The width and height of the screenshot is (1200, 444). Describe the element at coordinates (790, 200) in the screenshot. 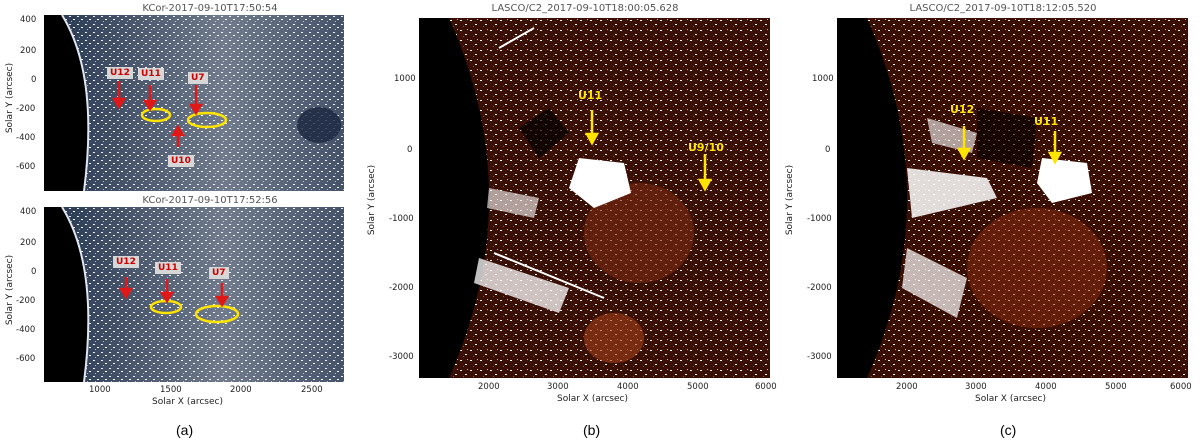

I see `c-ylabel: Solar Y (arcsec)` at that location.